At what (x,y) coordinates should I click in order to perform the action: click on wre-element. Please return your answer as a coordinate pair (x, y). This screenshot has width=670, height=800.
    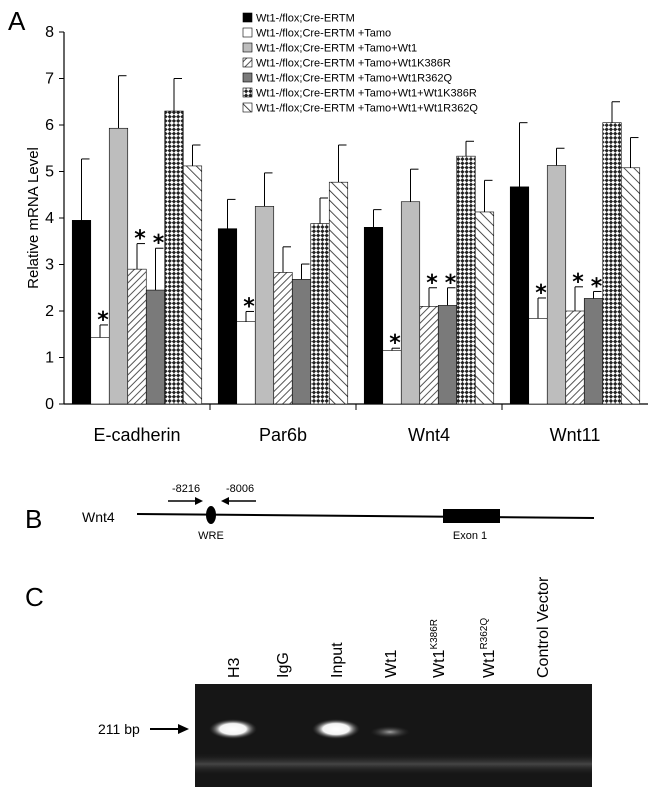
    Looking at the image, I should click on (211, 515).